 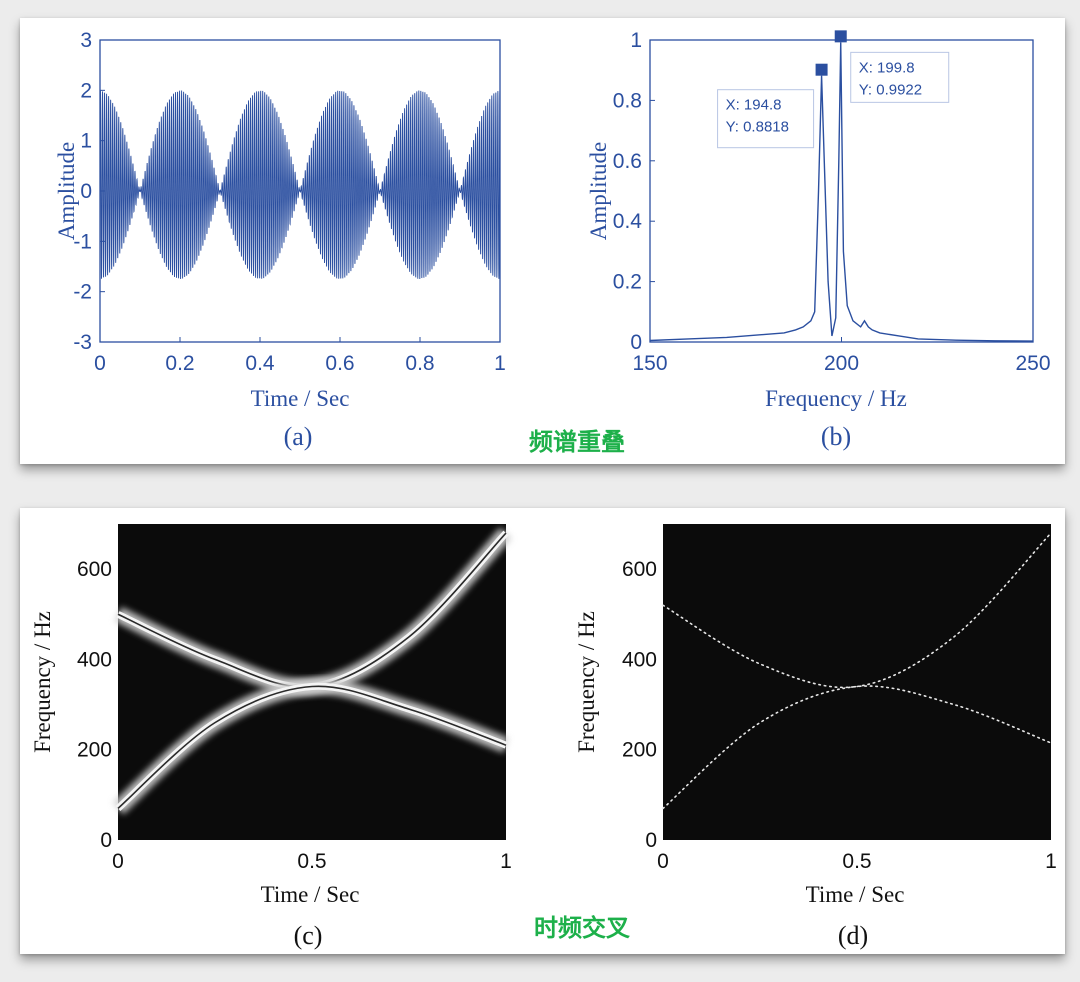 I want to click on y-tick-label: 0.6, so click(x=627, y=161).